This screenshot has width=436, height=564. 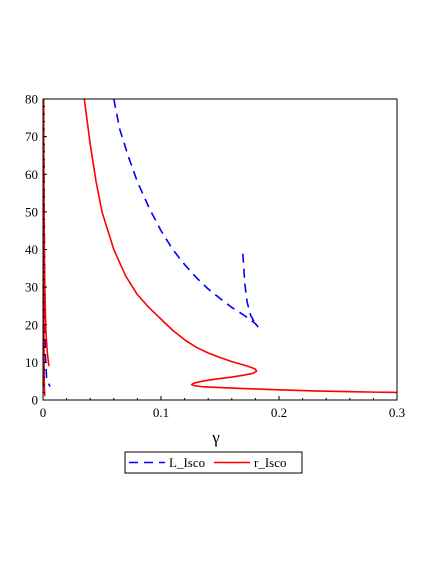 I want to click on y-tick-label: 40, so click(x=31, y=249).